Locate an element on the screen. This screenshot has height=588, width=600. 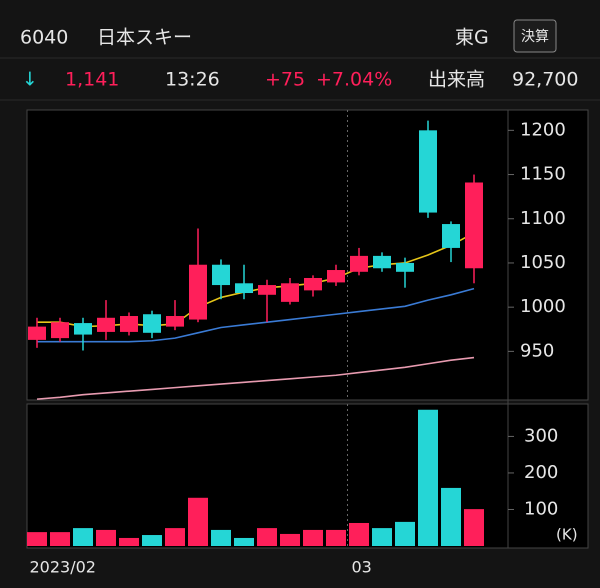
stock-code: 6040 is located at coordinates (44, 38).